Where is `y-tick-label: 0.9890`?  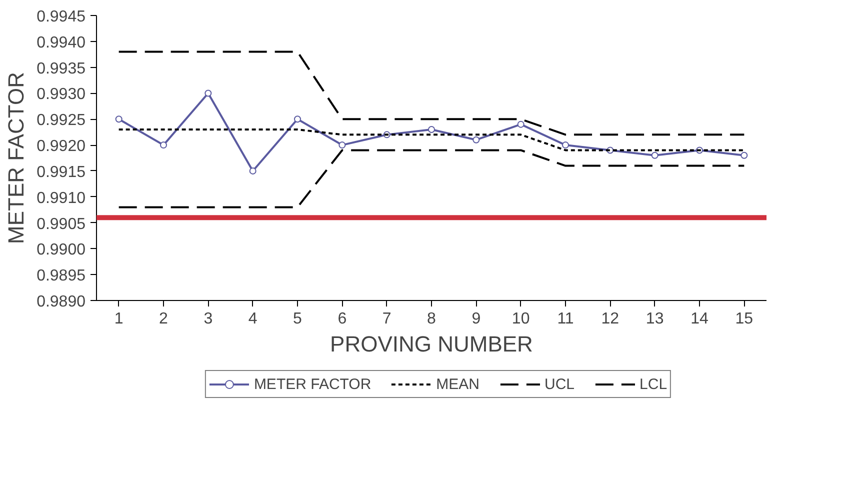 y-tick-label: 0.9890 is located at coordinates (61, 302).